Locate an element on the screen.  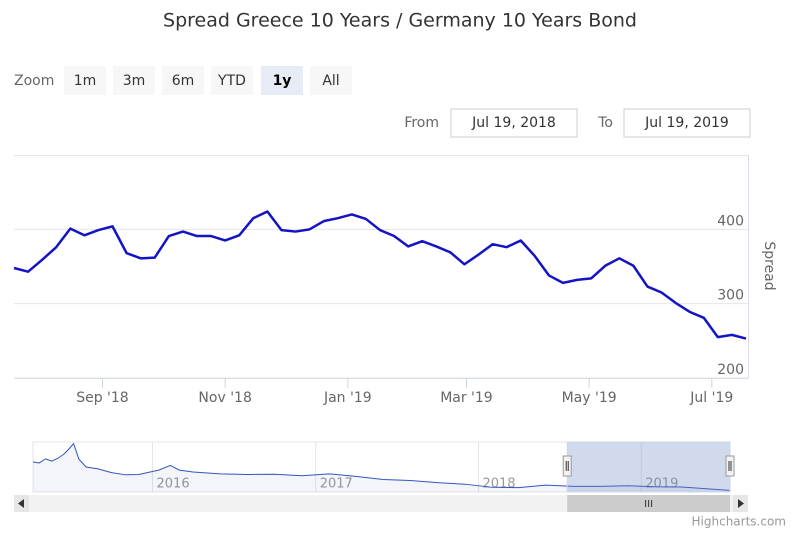
y-axis-title: Spread is located at coordinates (769, 265).